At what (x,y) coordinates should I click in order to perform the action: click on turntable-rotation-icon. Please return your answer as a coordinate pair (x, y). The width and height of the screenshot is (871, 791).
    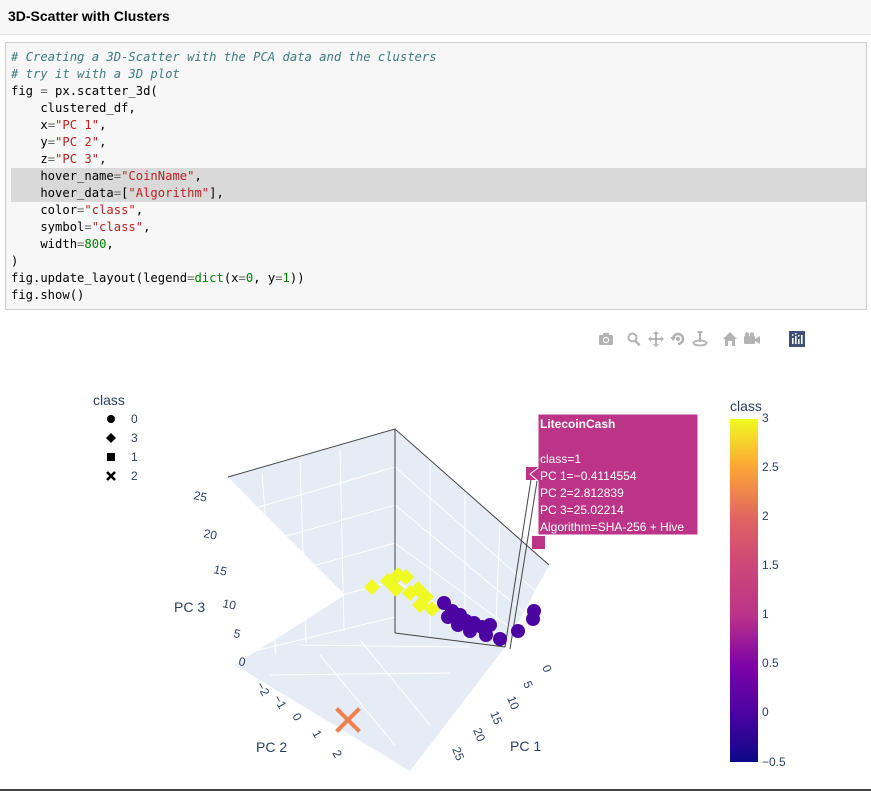
    Looking at the image, I should click on (700, 339).